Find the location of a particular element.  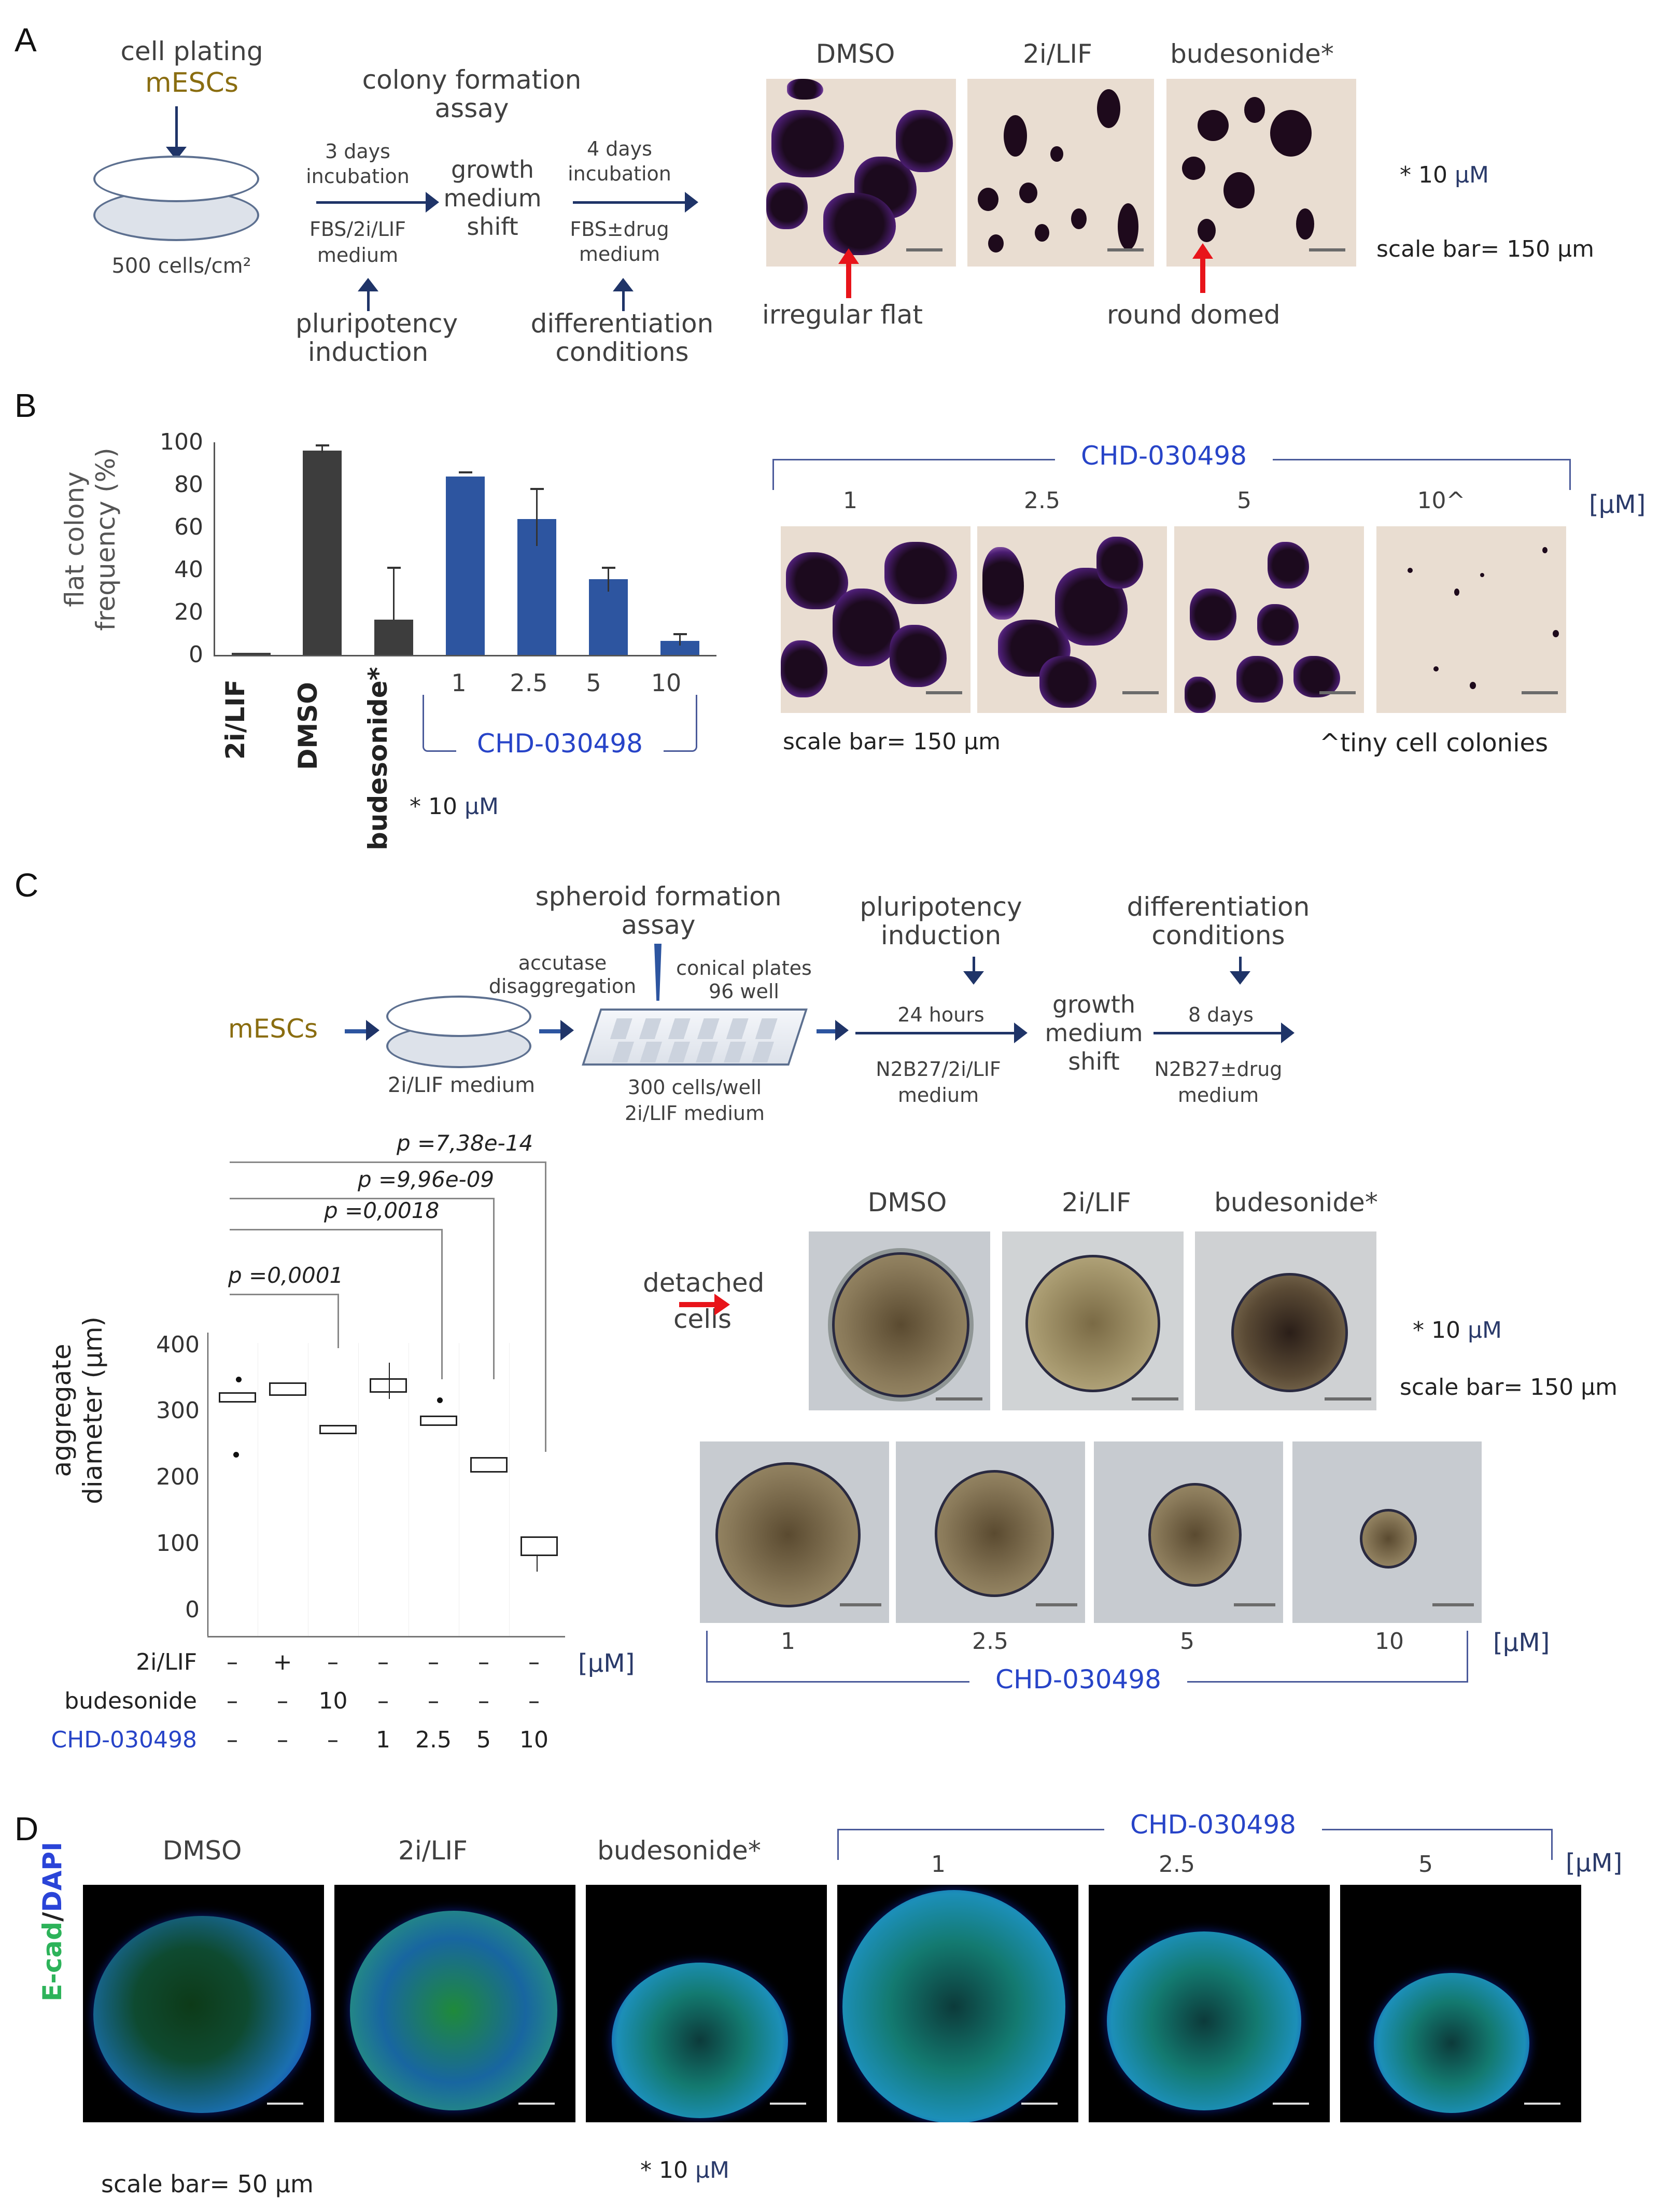

box-2i-lif is located at coordinates (287, 1389).